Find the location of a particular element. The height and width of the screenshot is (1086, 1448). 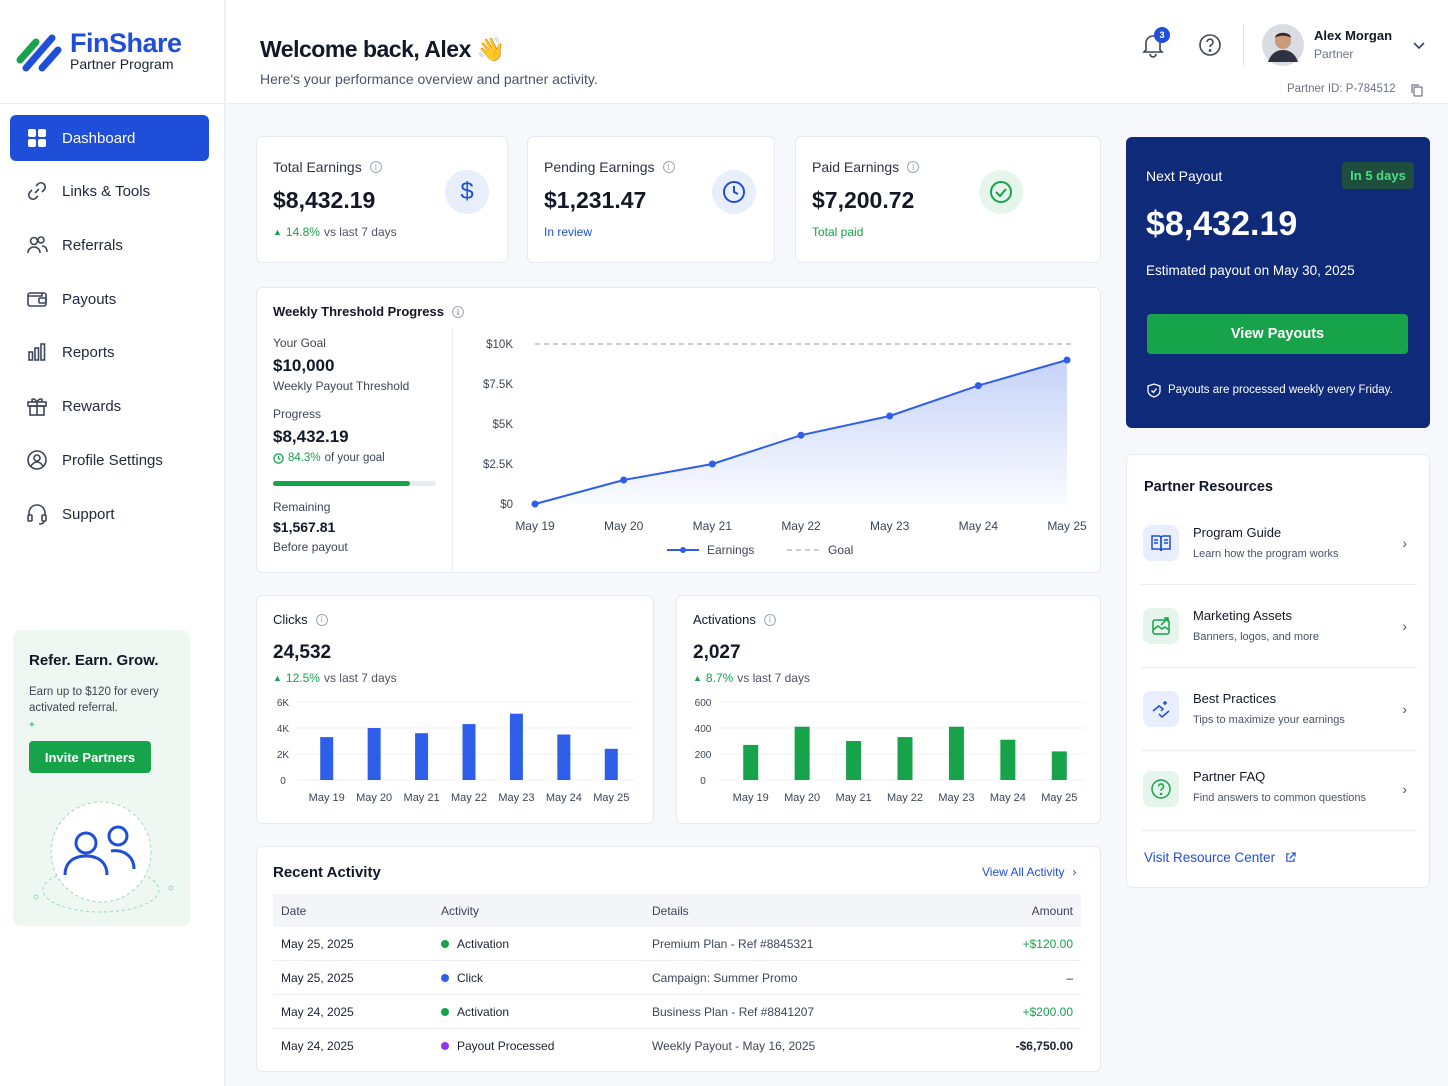

progress-bar is located at coordinates (354, 483).